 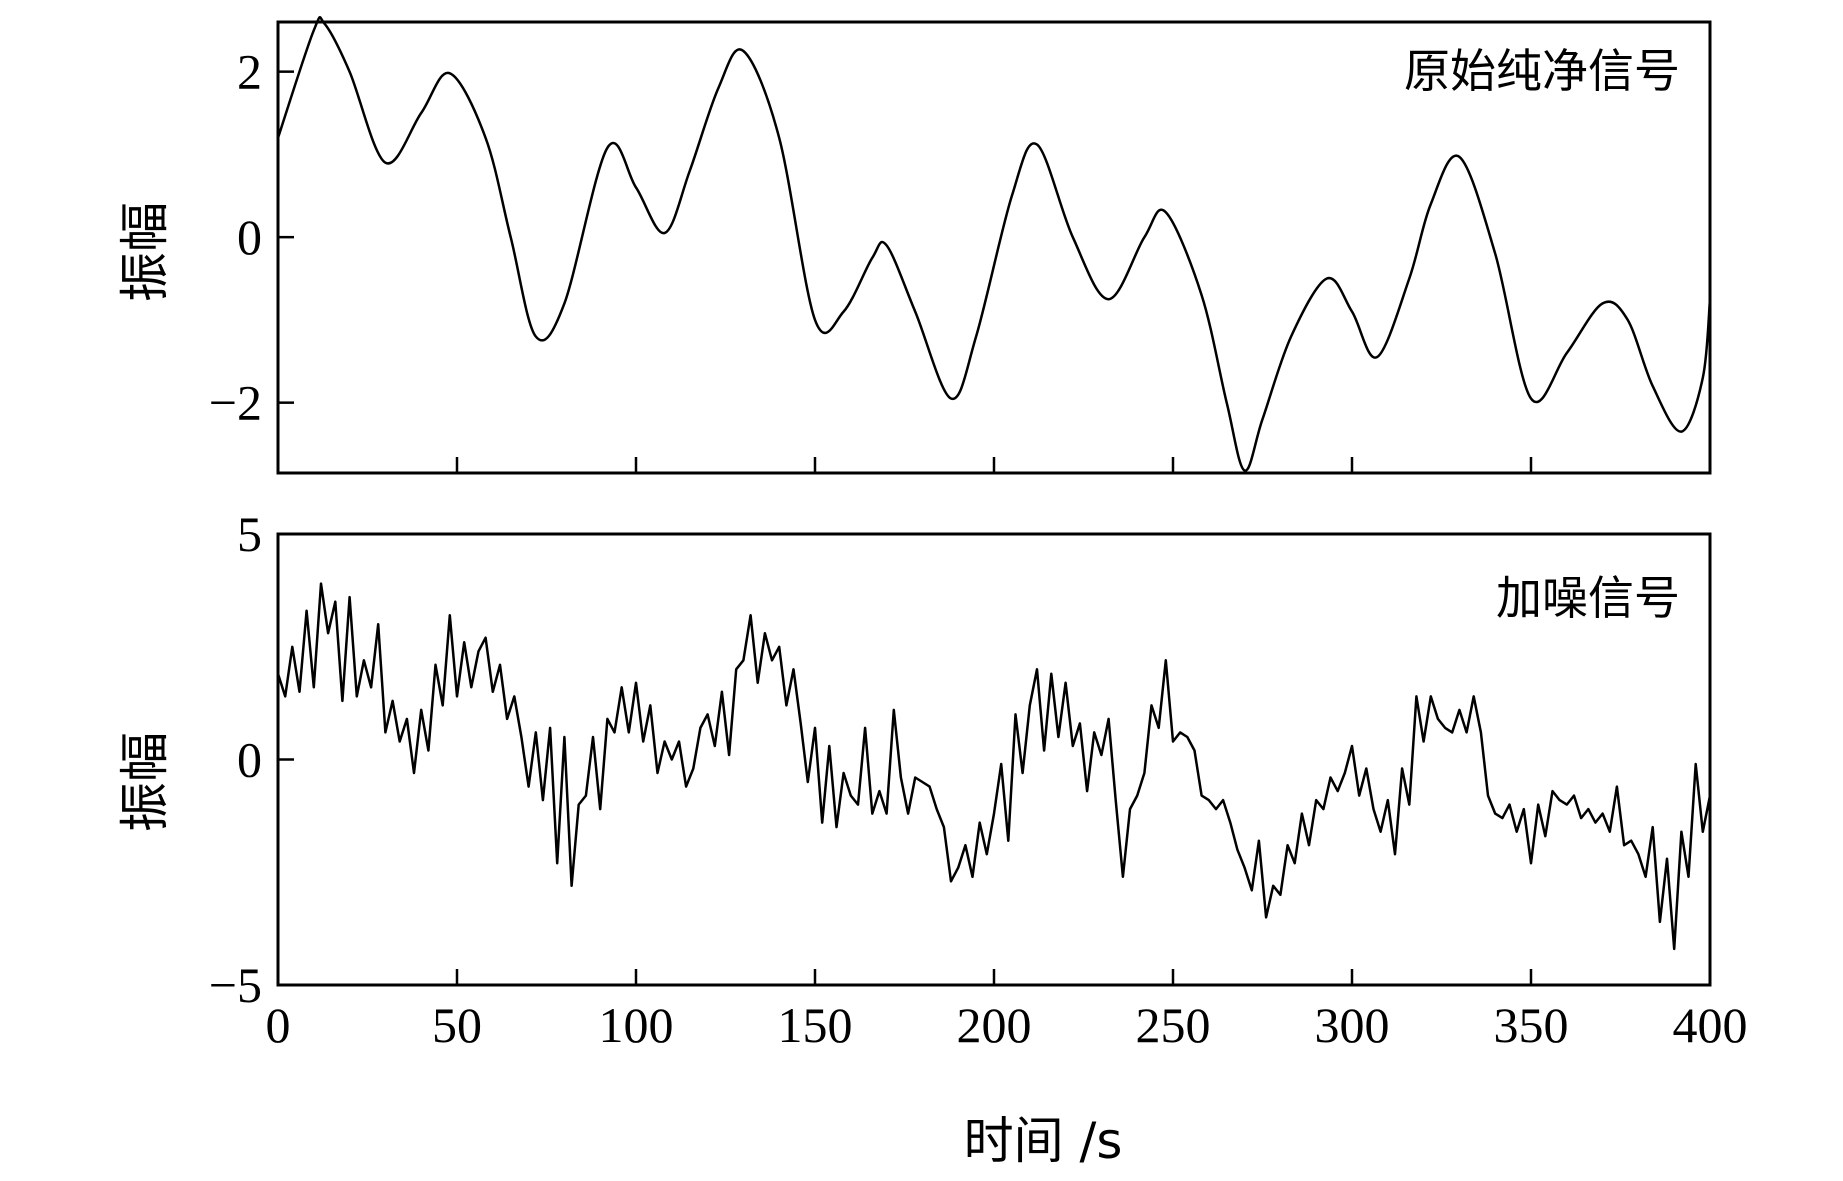 What do you see at coordinates (1352, 1025) in the screenshot?
I see `x-tick-label-300: 300` at bounding box center [1352, 1025].